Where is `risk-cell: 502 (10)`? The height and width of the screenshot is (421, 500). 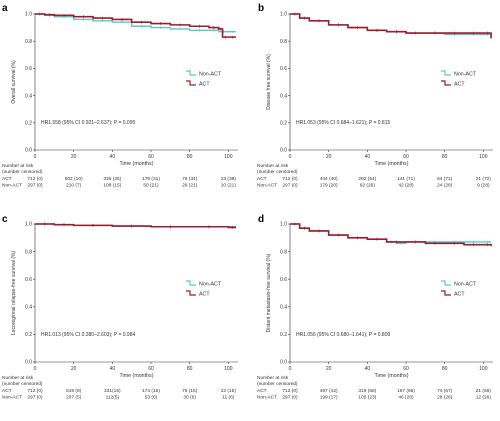
risk-cell: 502 (10) is located at coordinates (74, 179).